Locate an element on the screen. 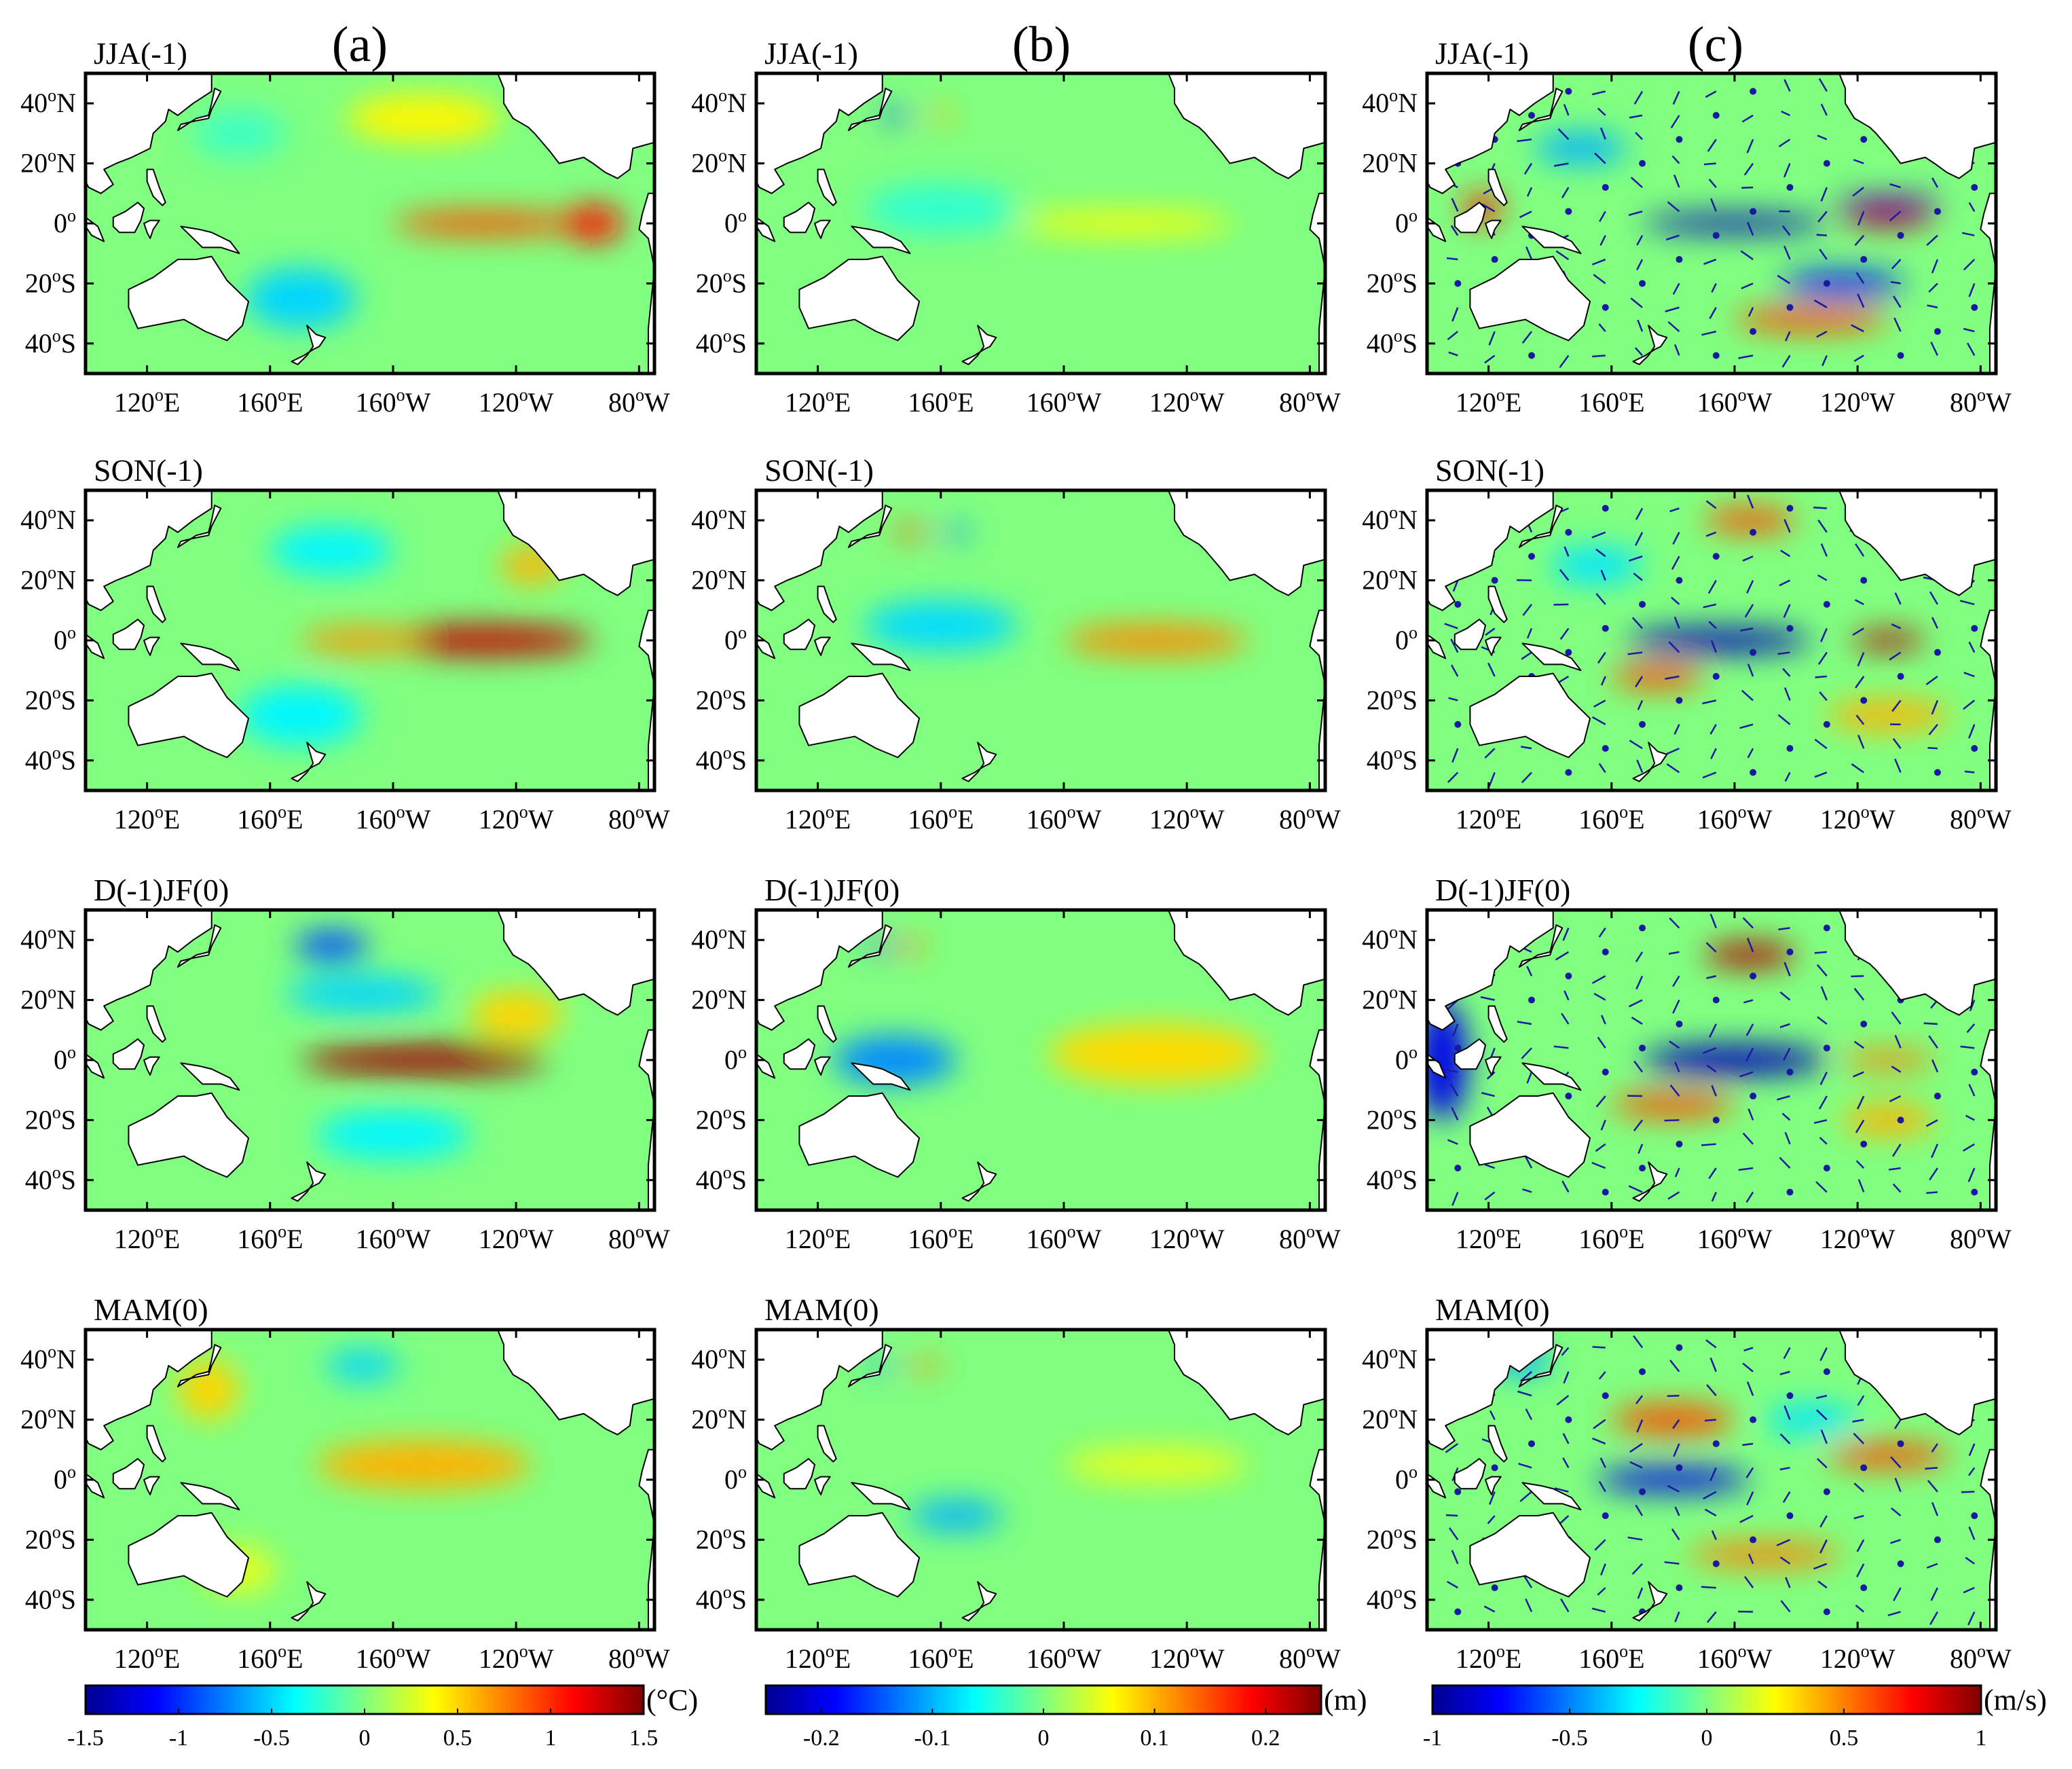  colorbar-tick-label: 0.2 is located at coordinates (1265, 1739).